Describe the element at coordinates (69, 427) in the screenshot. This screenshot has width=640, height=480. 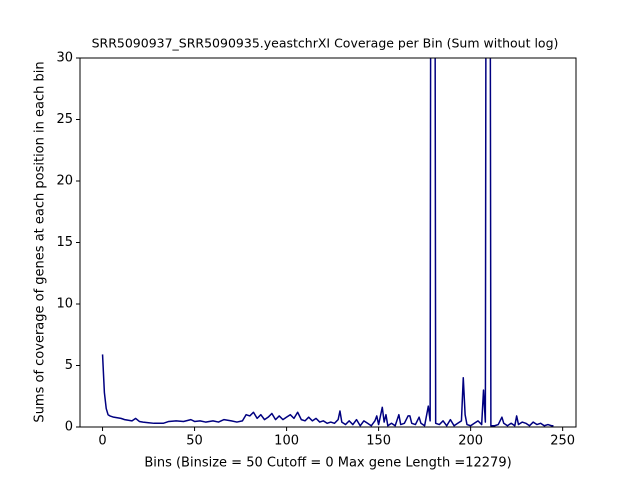
I see `y-tick-label: 0` at that location.